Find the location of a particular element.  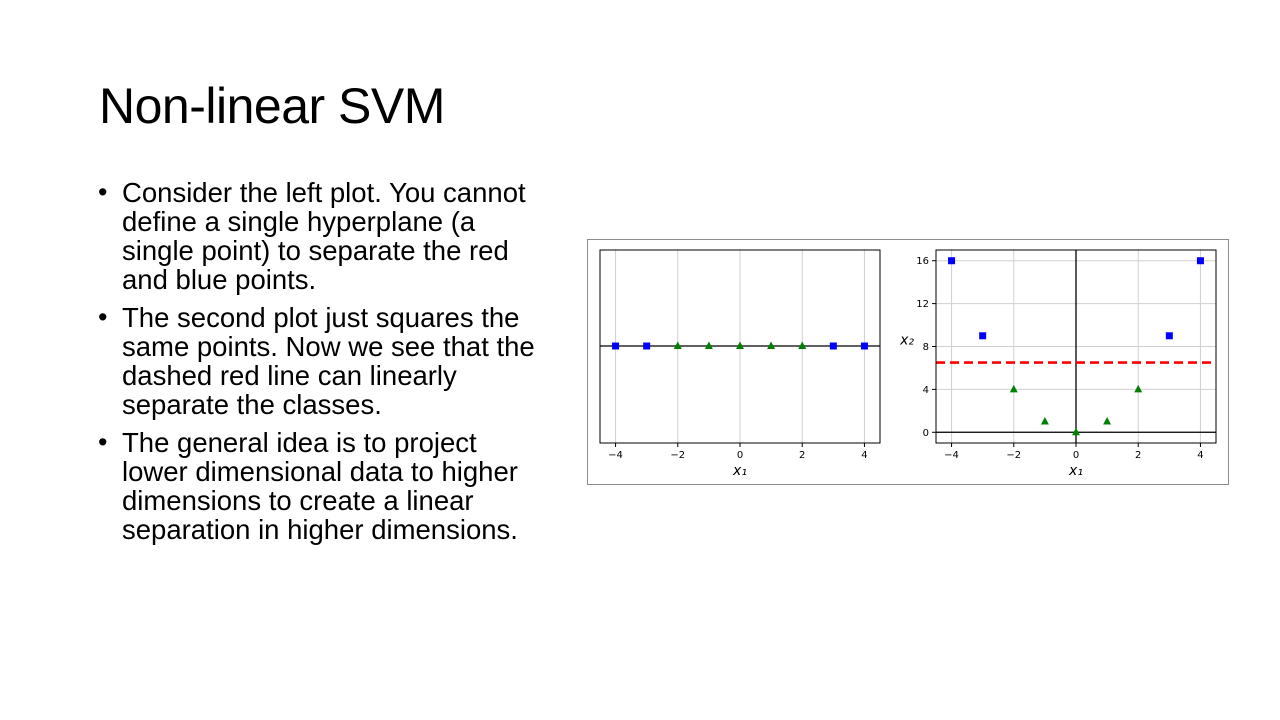

chart2-y-tick-label: 4 is located at coordinates (926, 390).